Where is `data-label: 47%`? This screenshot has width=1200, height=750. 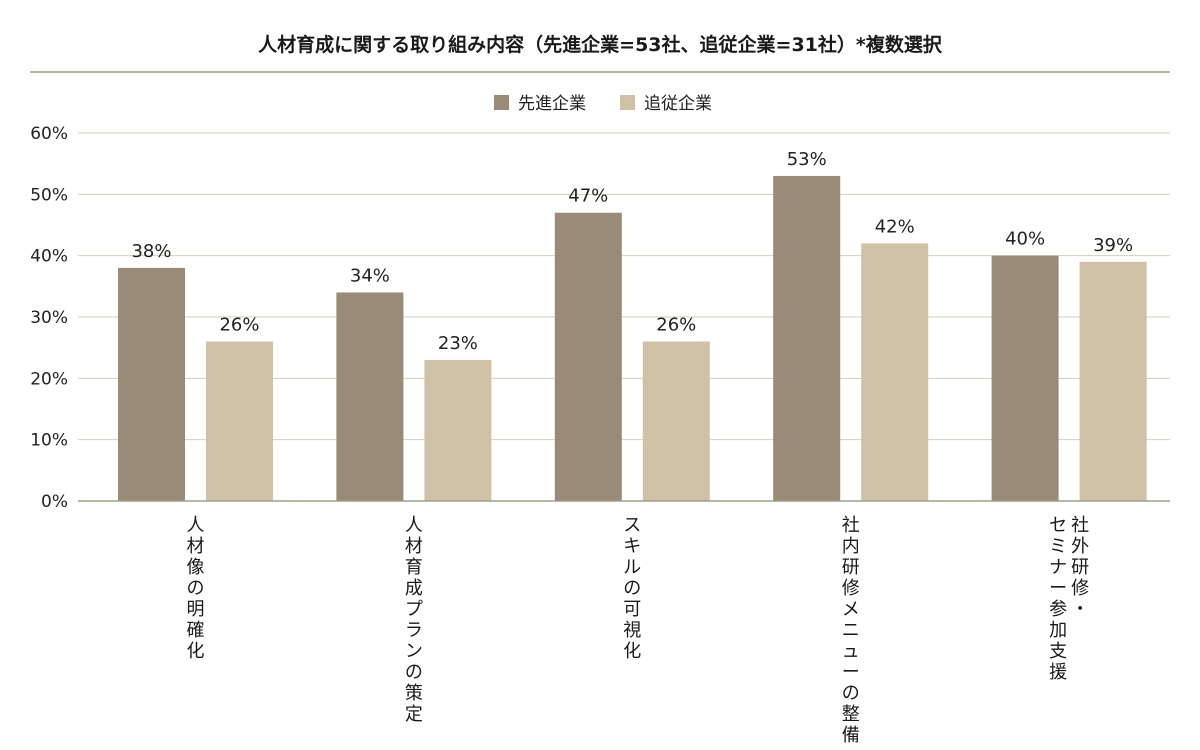
data-label: 47% is located at coordinates (588, 196).